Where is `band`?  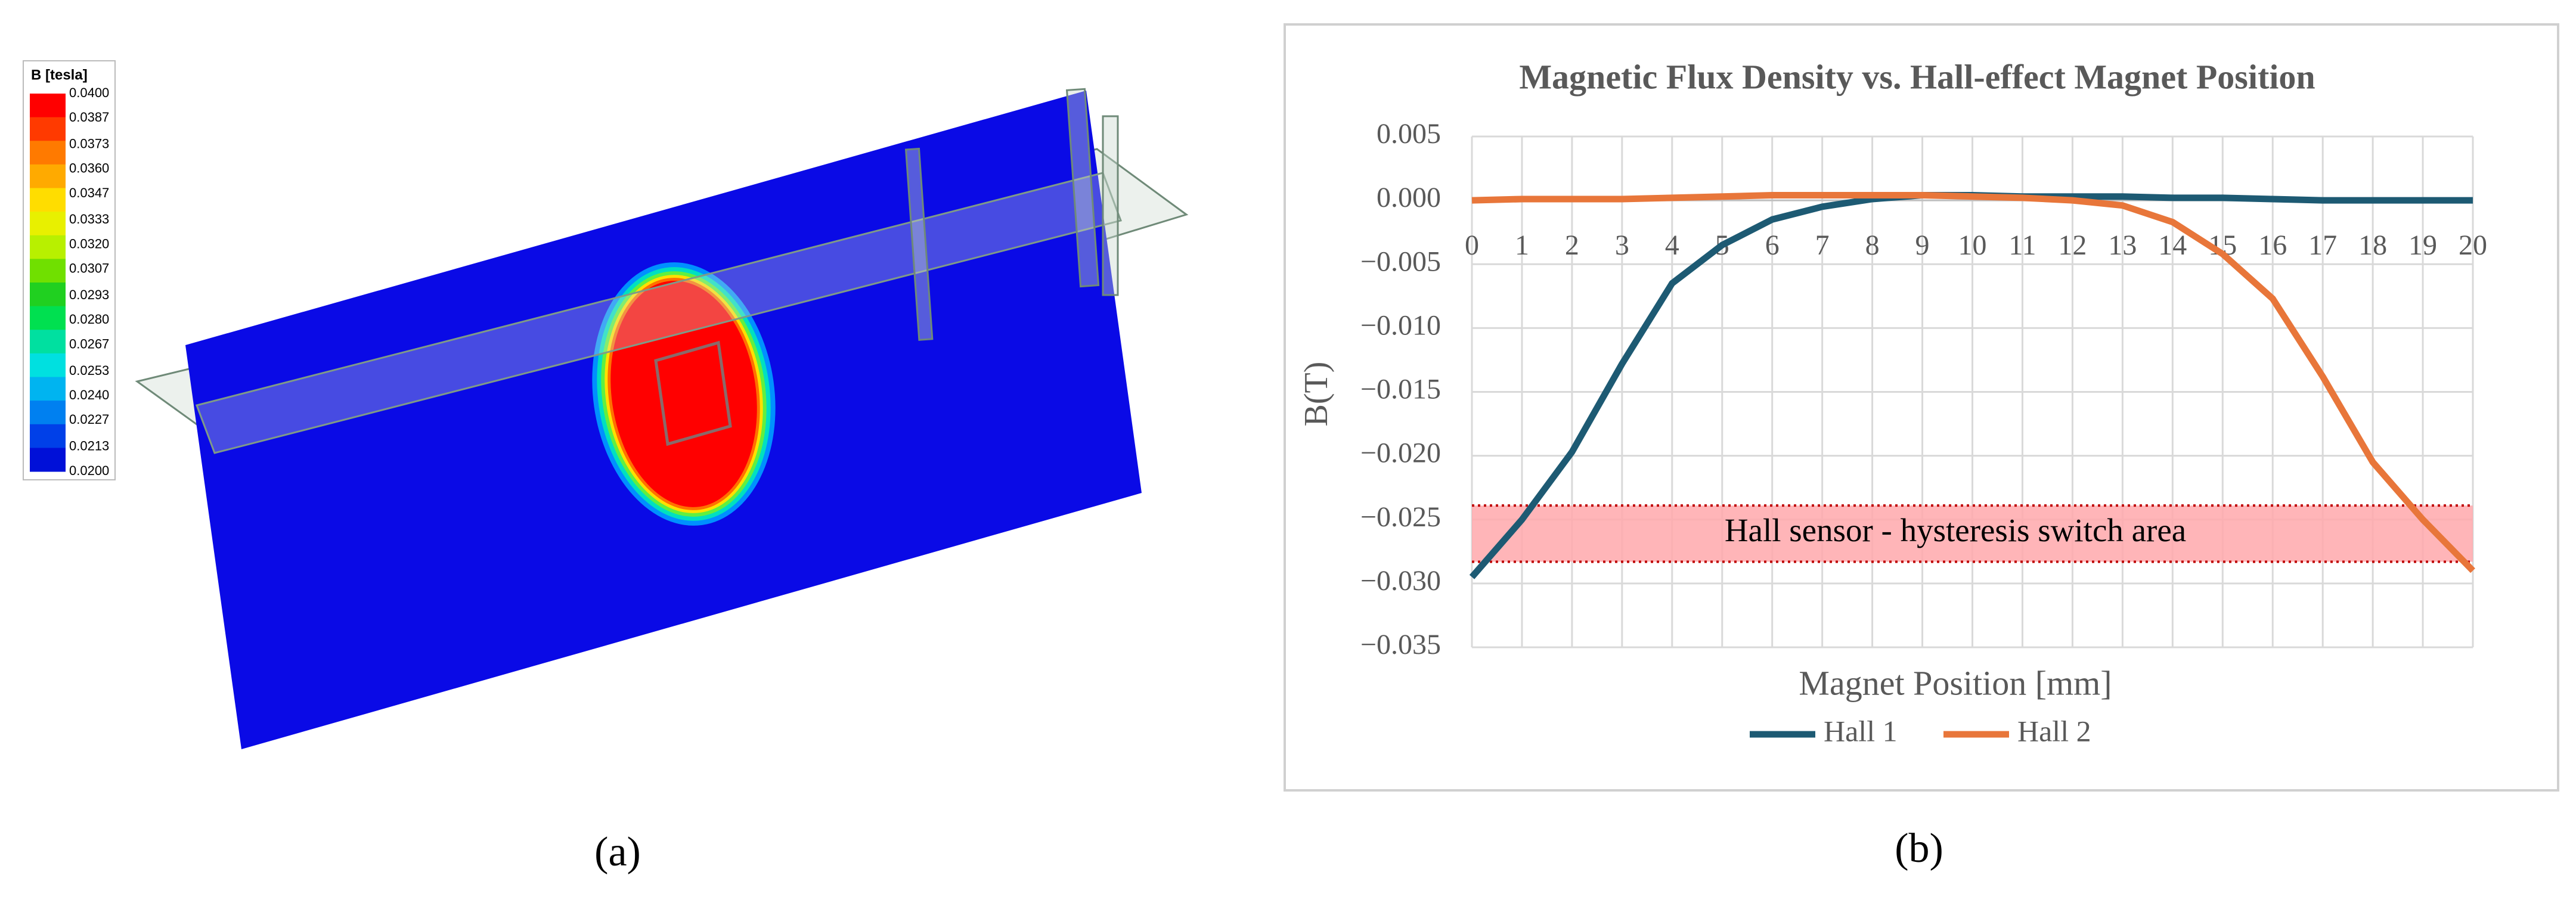 band is located at coordinates (1972, 533).